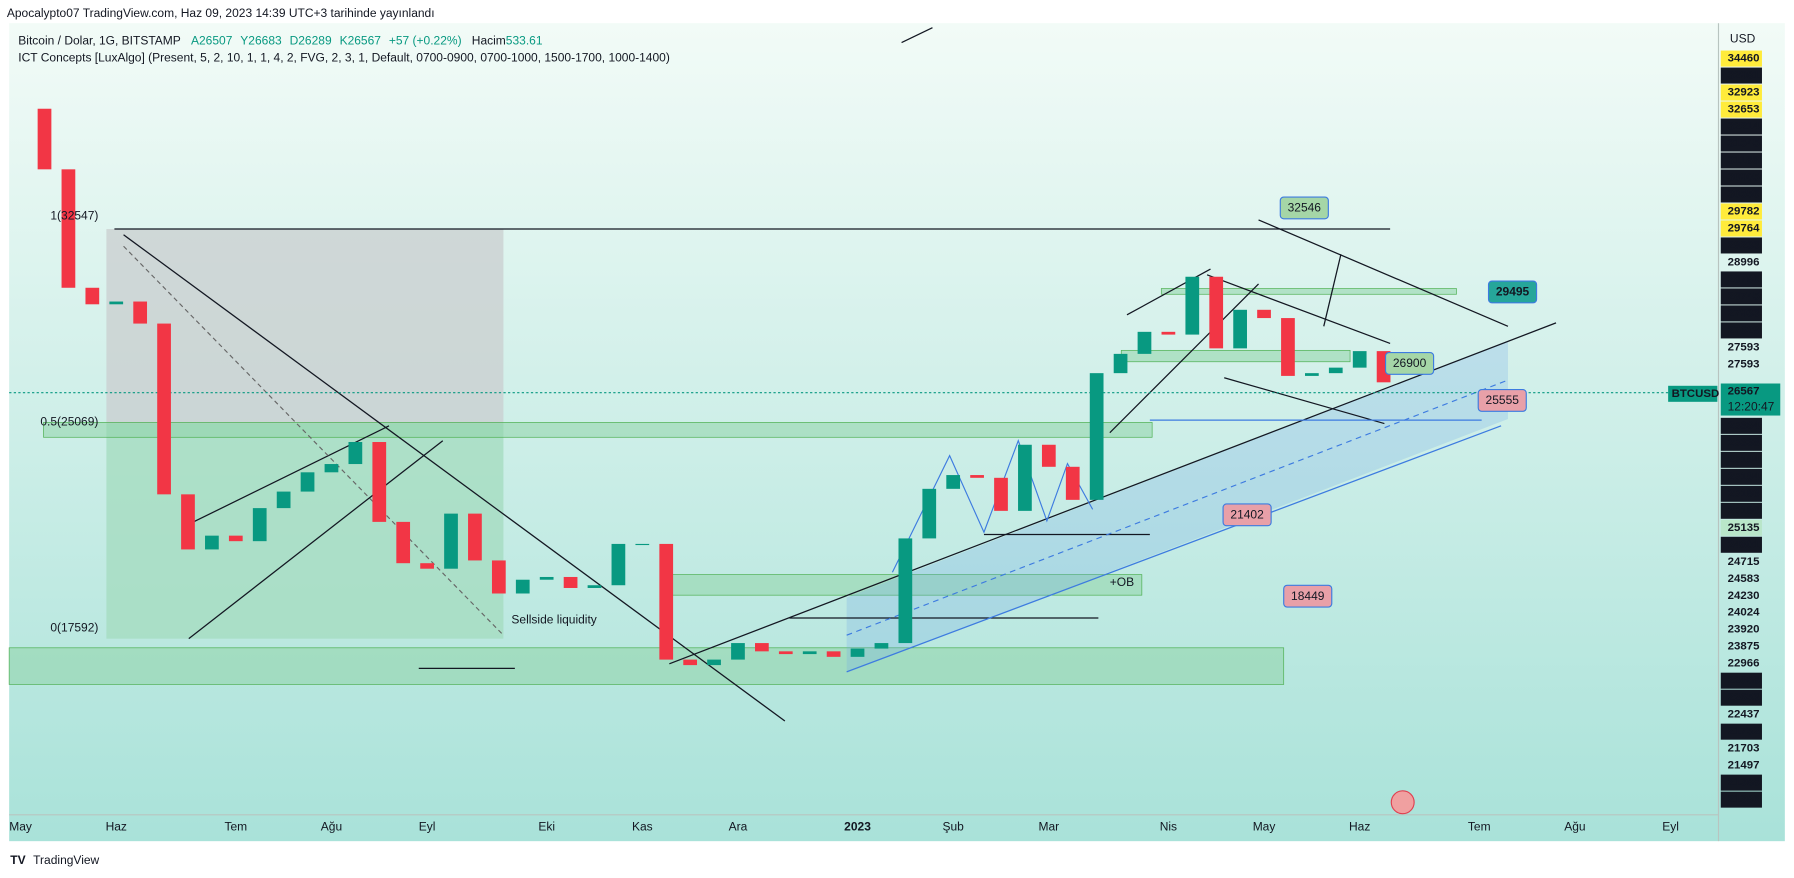 This screenshot has height=878, width=1794. What do you see at coordinates (66, 860) in the screenshot?
I see `footer-brand: TradingView` at bounding box center [66, 860].